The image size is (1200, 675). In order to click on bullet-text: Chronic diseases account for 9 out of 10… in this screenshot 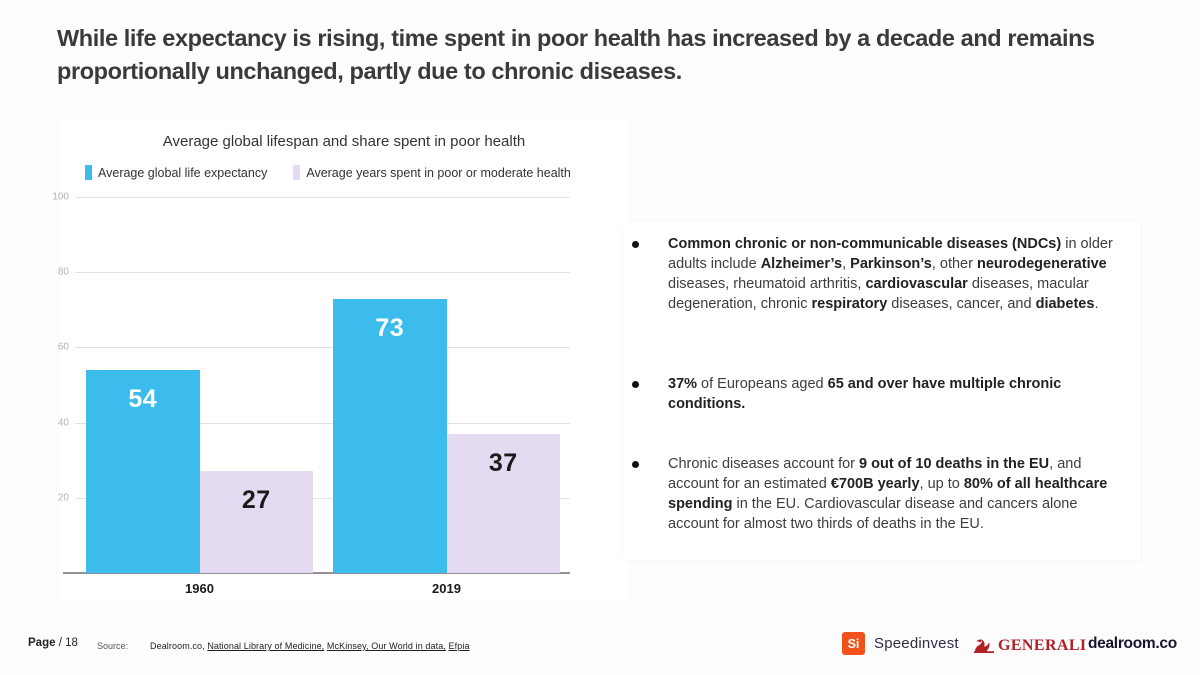, I will do `click(900, 494)`.